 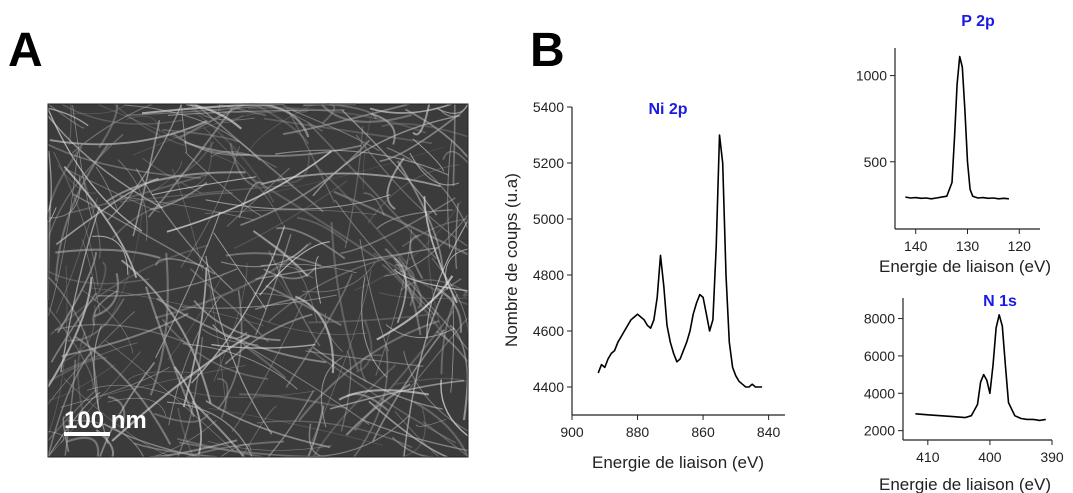 I want to click on x-tick-label: 400, so click(x=990, y=457).